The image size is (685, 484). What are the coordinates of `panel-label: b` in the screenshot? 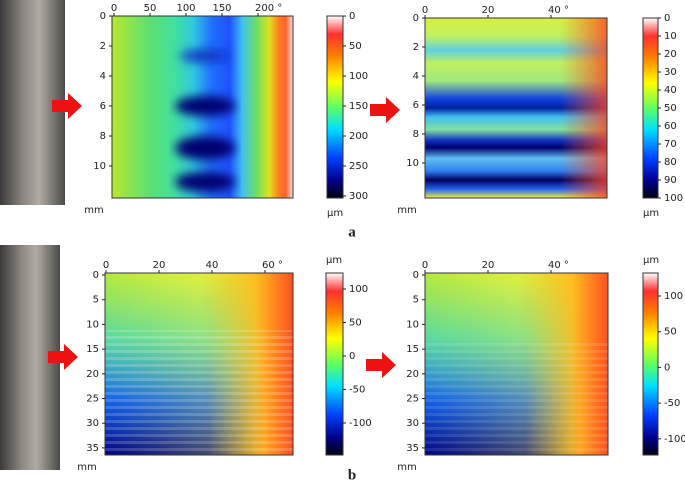 It's located at (352, 475).